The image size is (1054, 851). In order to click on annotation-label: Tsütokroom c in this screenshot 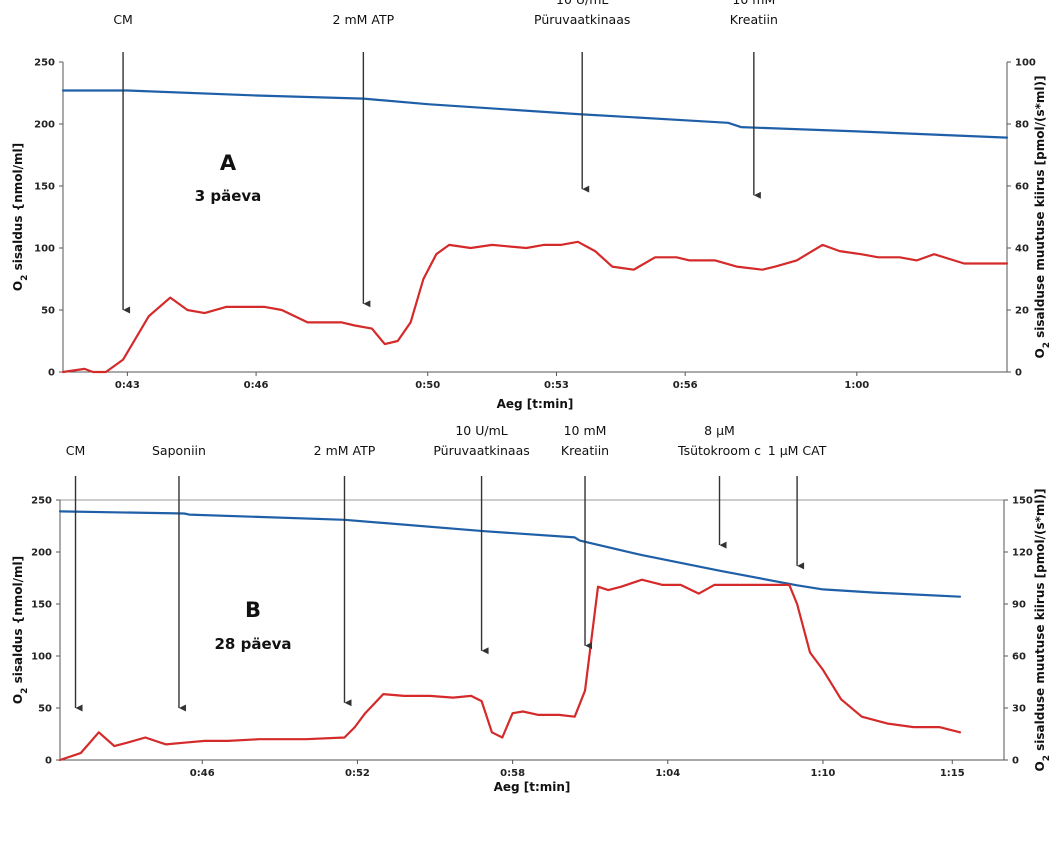, I will do `click(719, 450)`.